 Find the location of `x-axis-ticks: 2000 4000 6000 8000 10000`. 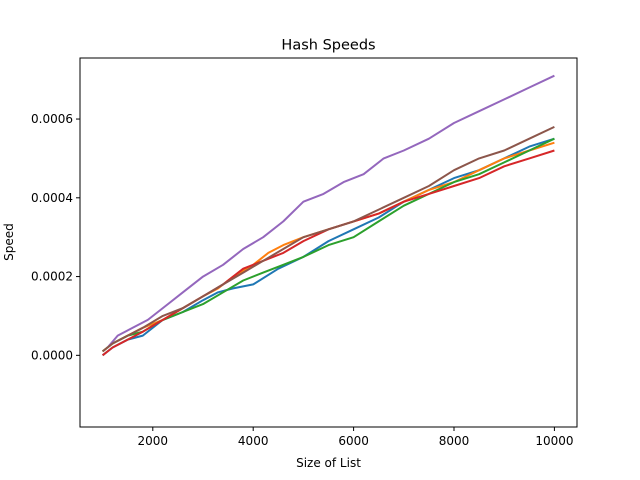

x-axis-ticks: 2000 4000 6000 8000 10000 is located at coordinates (356, 437).